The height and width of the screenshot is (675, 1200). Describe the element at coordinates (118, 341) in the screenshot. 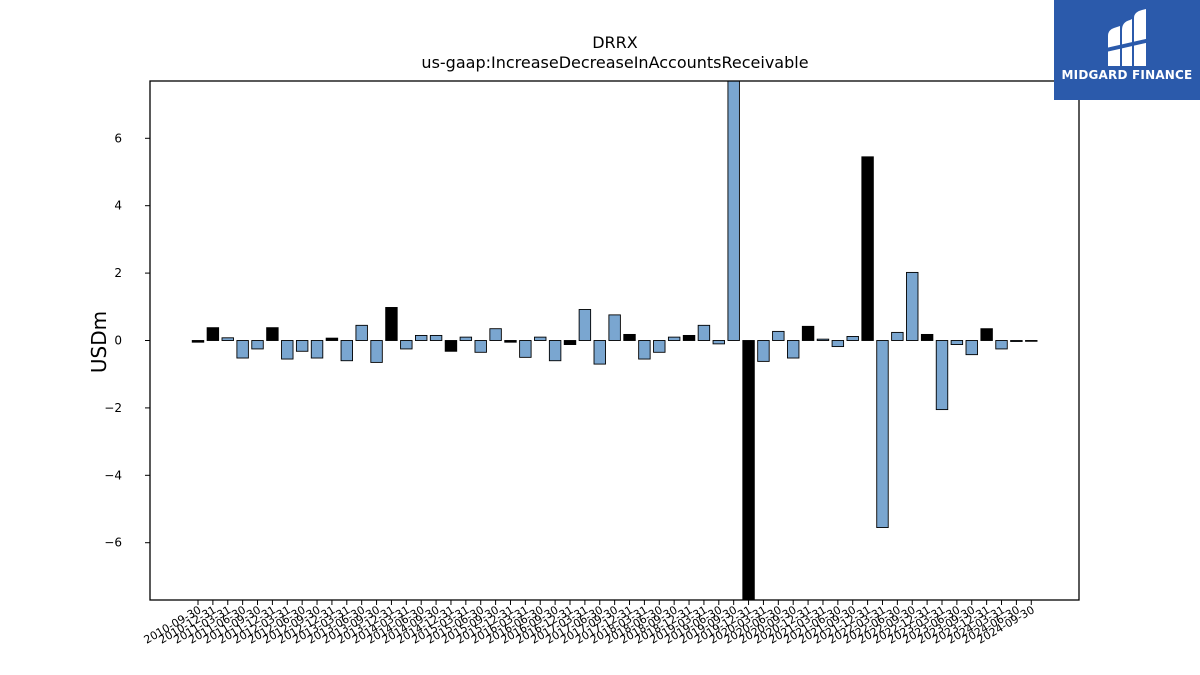

I see `y-tick-label: 0` at that location.